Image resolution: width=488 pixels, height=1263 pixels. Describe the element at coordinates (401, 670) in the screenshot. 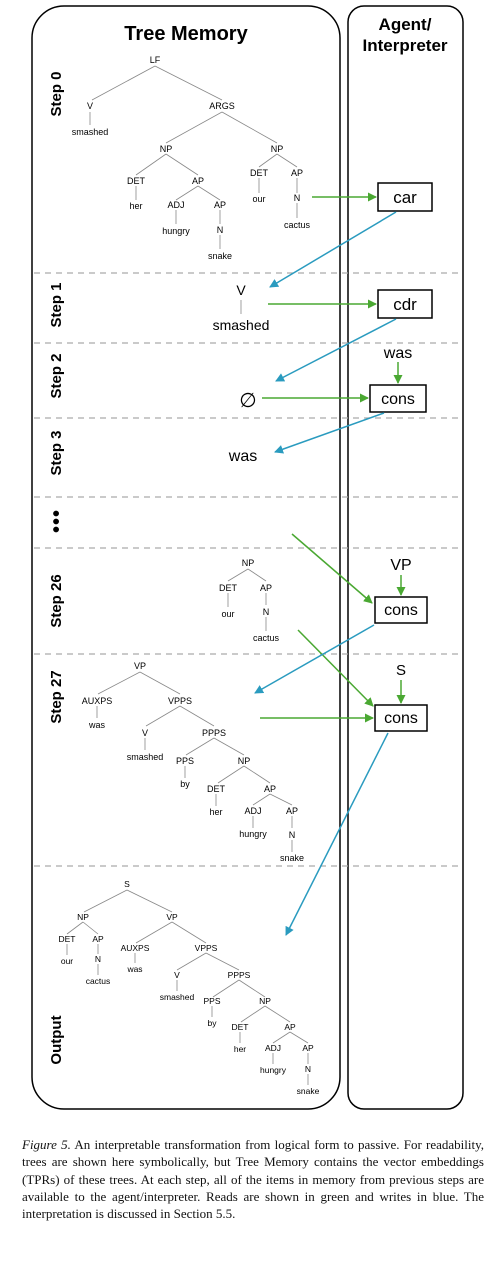

I see `operand-s: S` at that location.